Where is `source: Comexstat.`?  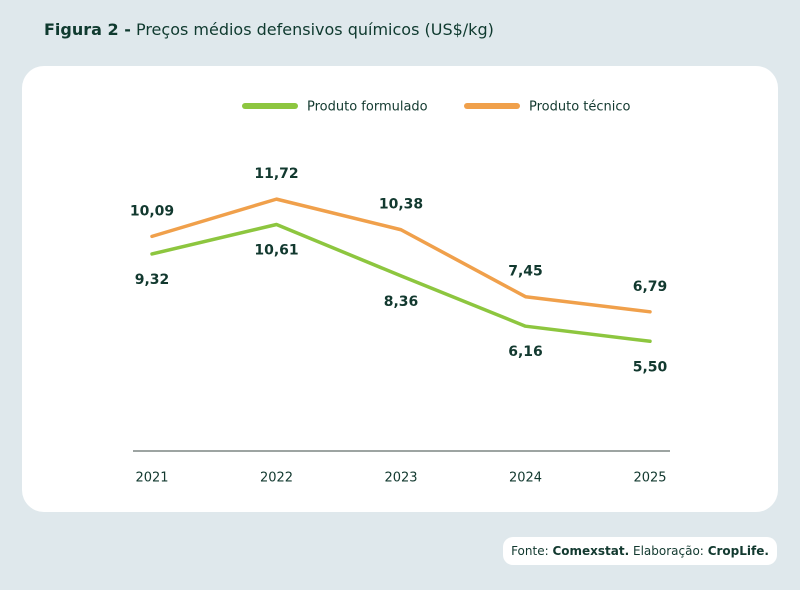 source: Comexstat. is located at coordinates (591, 551).